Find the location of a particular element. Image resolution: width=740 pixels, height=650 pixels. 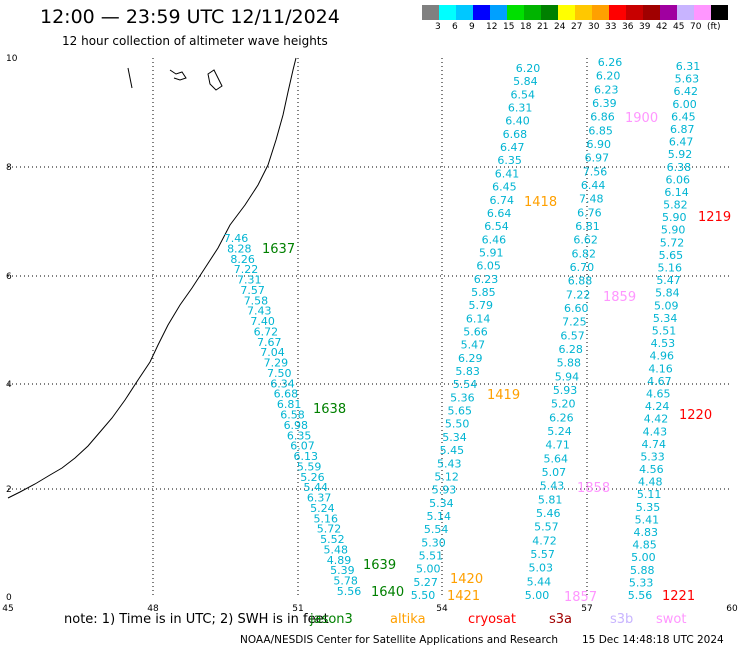

wave-height-value: 5.12 is located at coordinates (446, 476).